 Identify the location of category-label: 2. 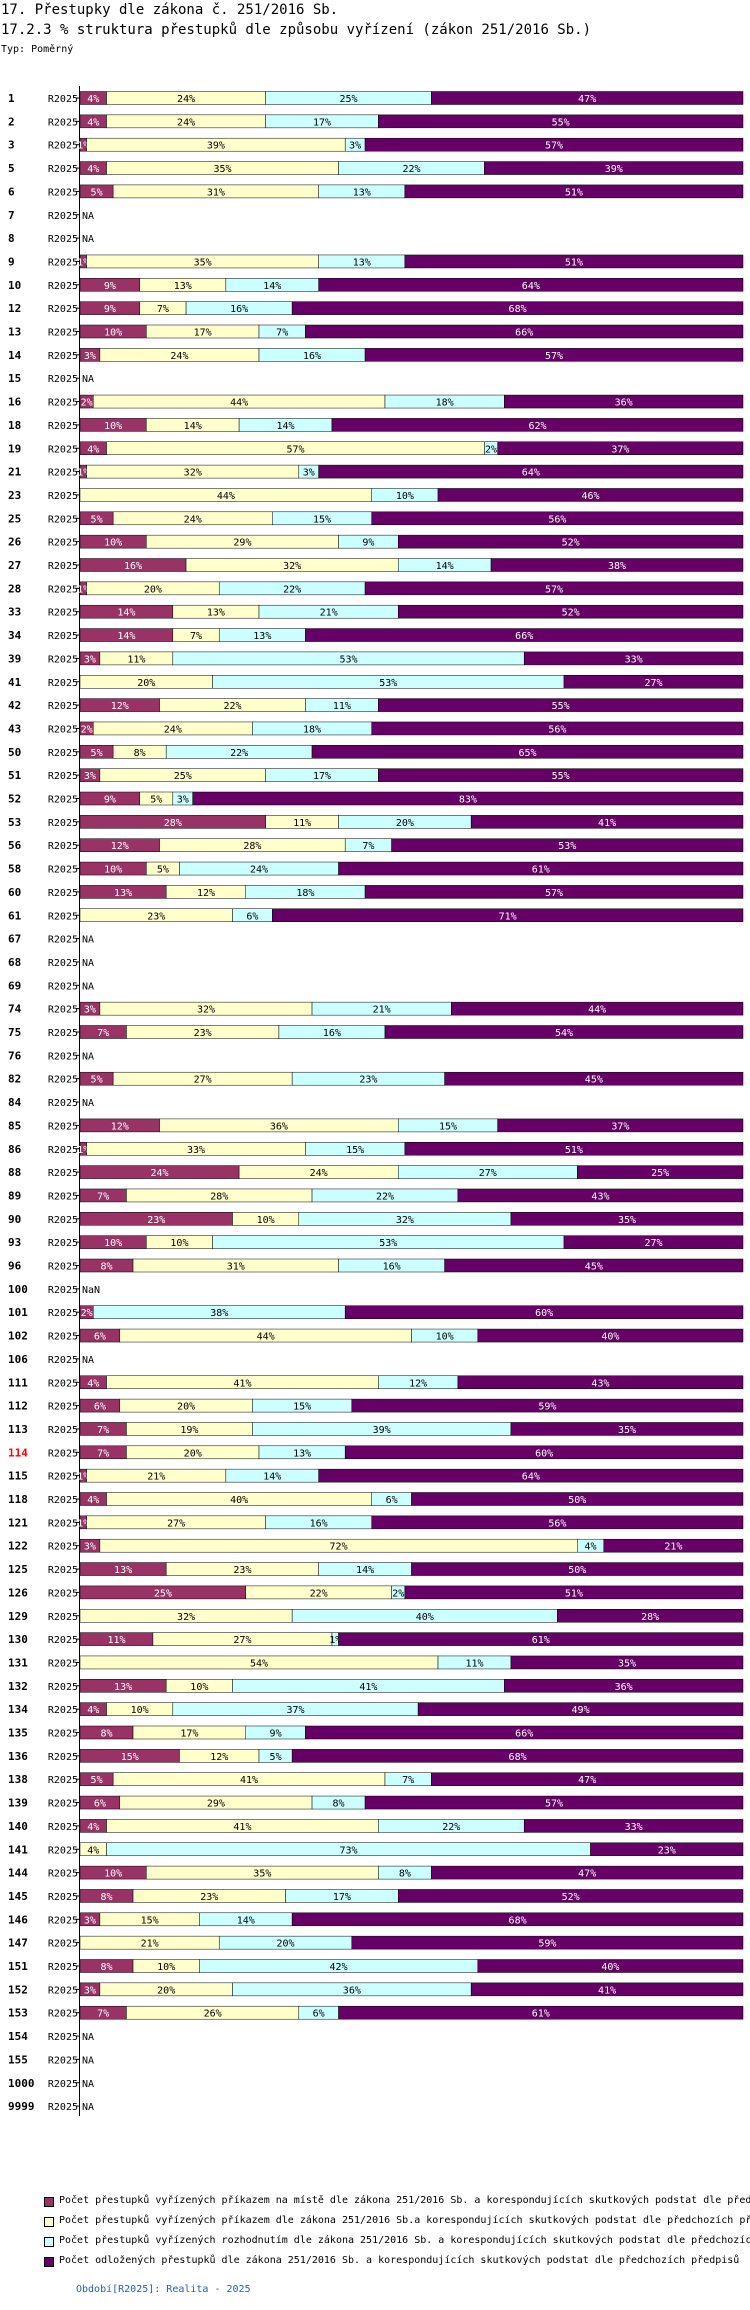
(11, 121).